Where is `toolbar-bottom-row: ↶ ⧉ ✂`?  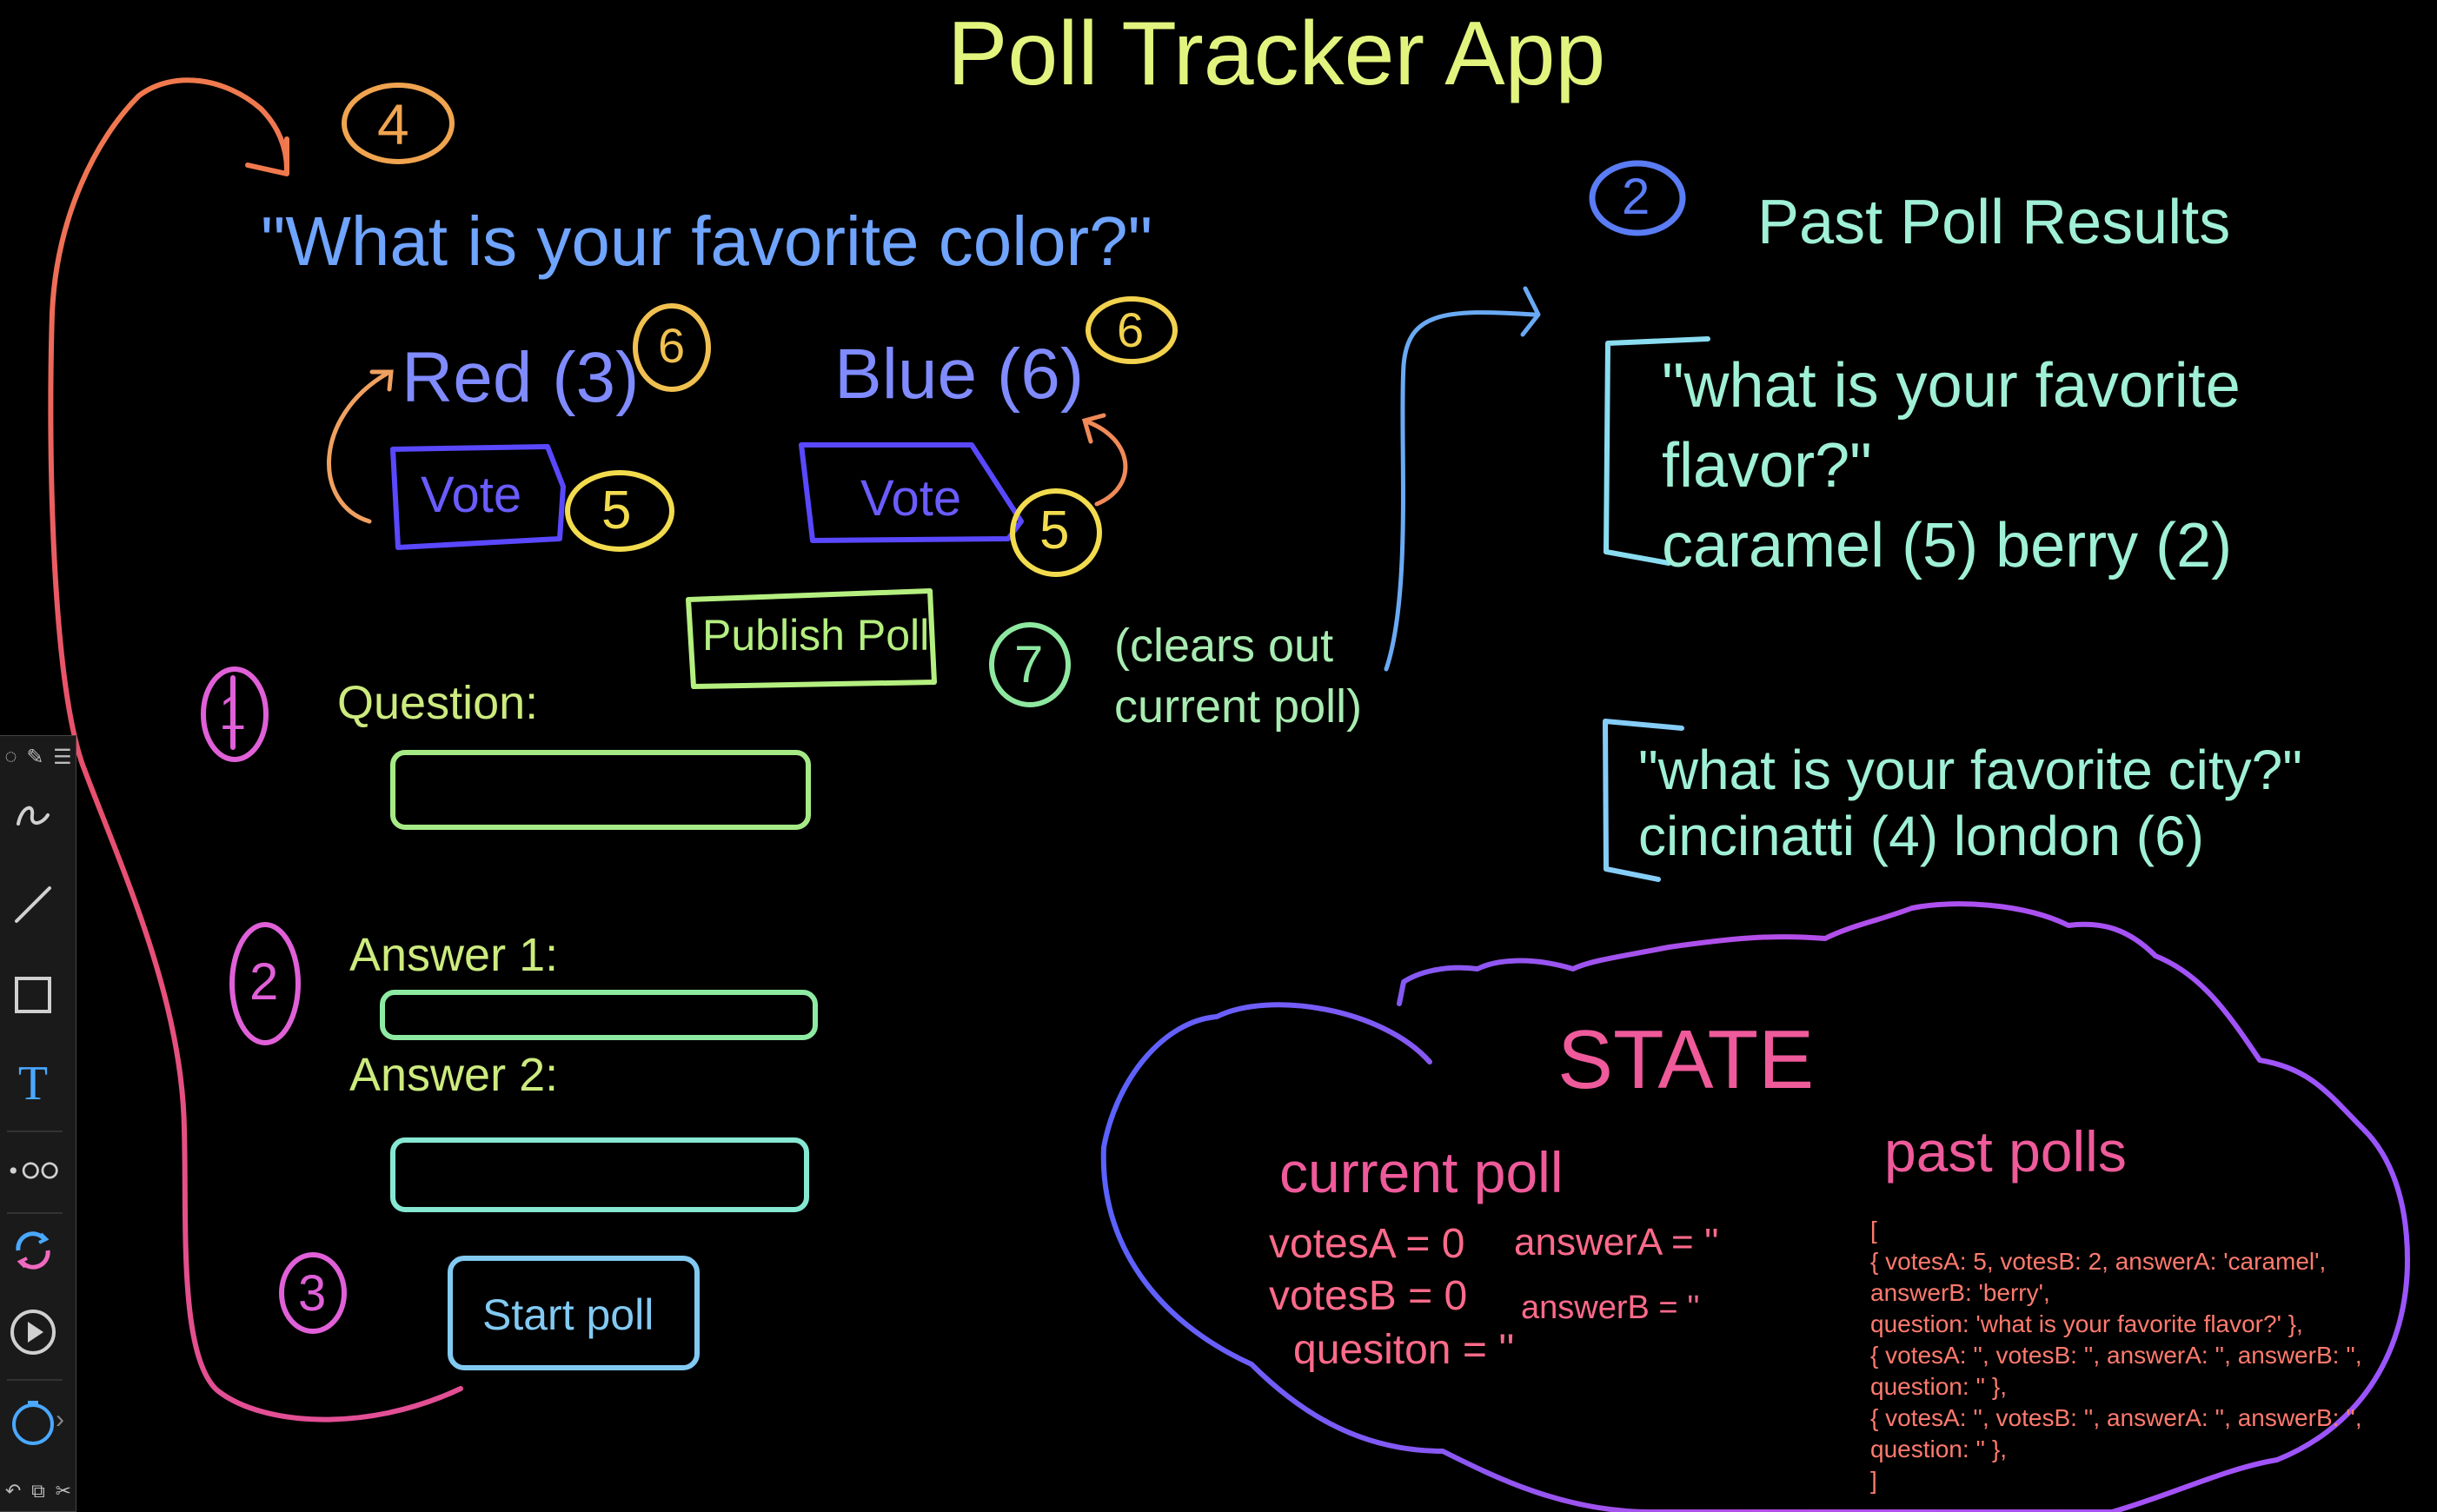
toolbar-bottom-row: ↶ ⧉ ✂ is located at coordinates (38, 1491).